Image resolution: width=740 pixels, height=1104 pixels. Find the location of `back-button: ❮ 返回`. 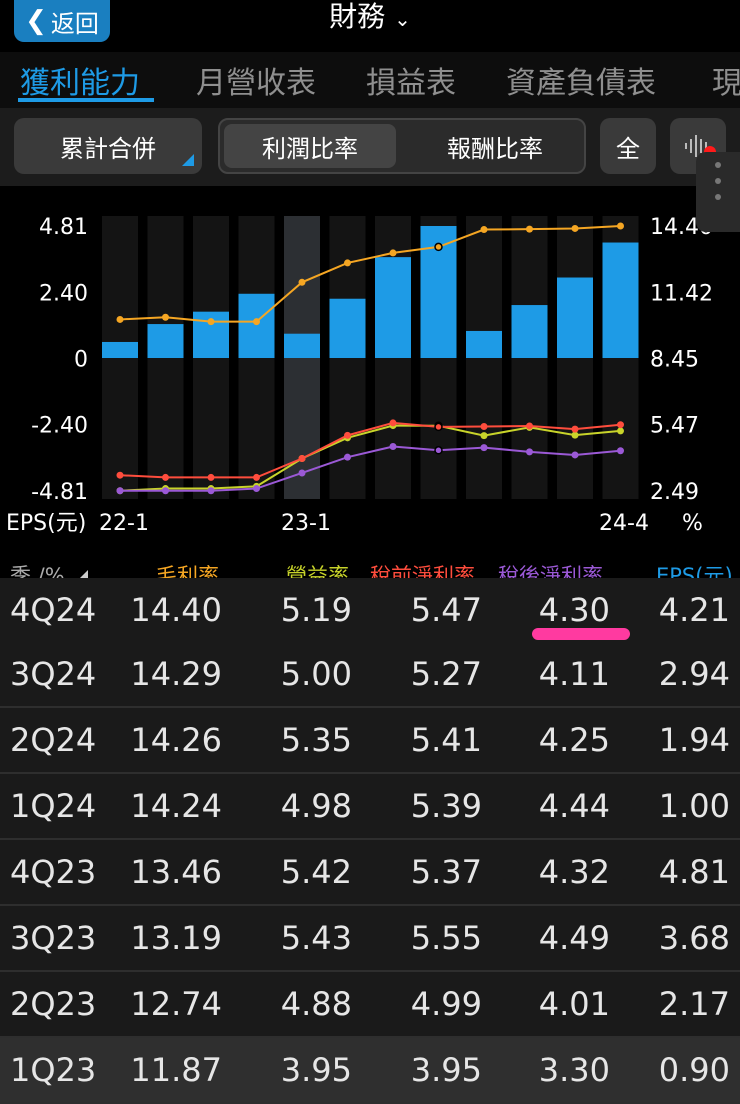

back-button: ❮ 返回 is located at coordinates (62, 21).